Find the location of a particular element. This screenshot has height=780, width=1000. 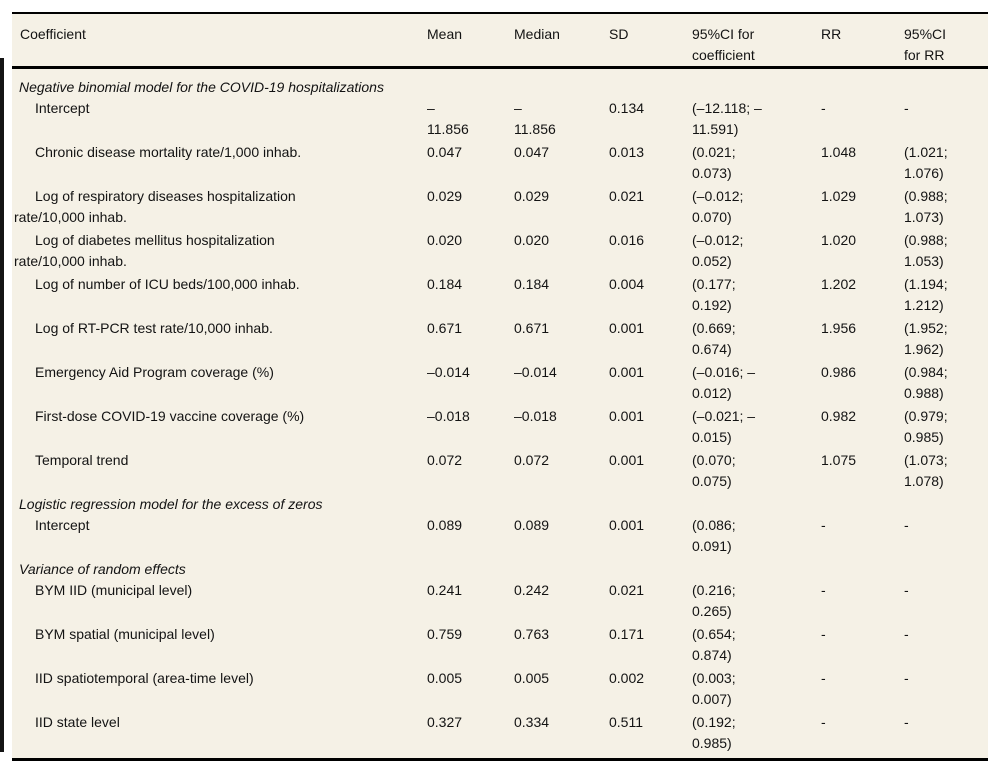

ci-coefficient-value: (–12.118; – 11.591) is located at coordinates (727, 118).